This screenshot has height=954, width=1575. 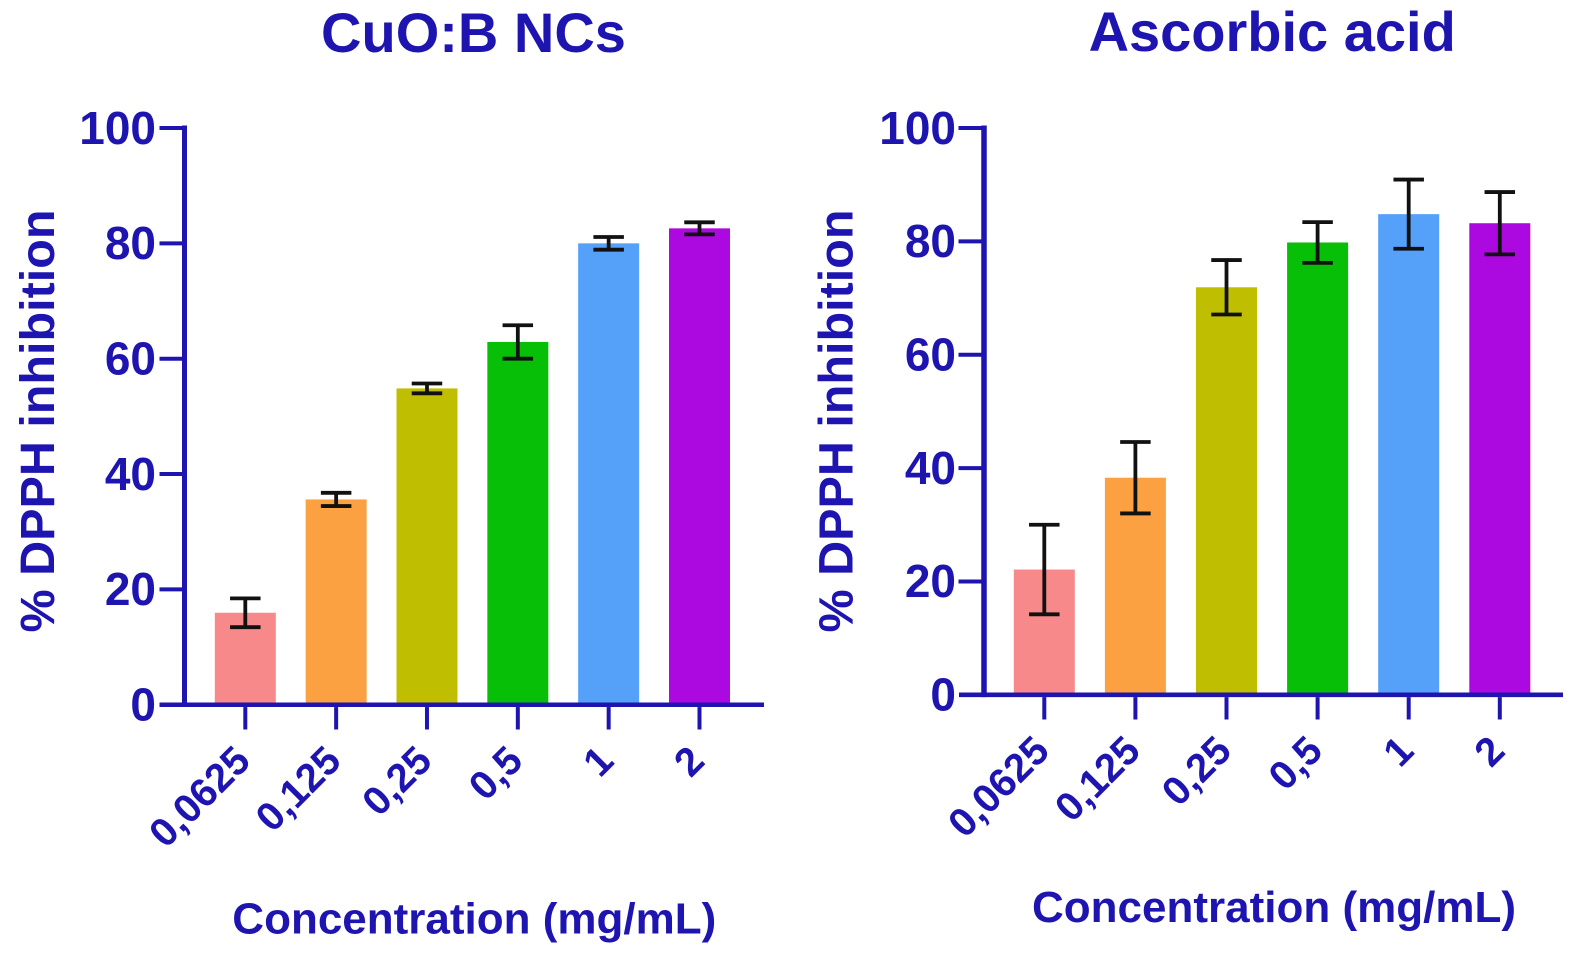 I want to click on svg-text: CuO:B NCs, so click(x=473, y=32).